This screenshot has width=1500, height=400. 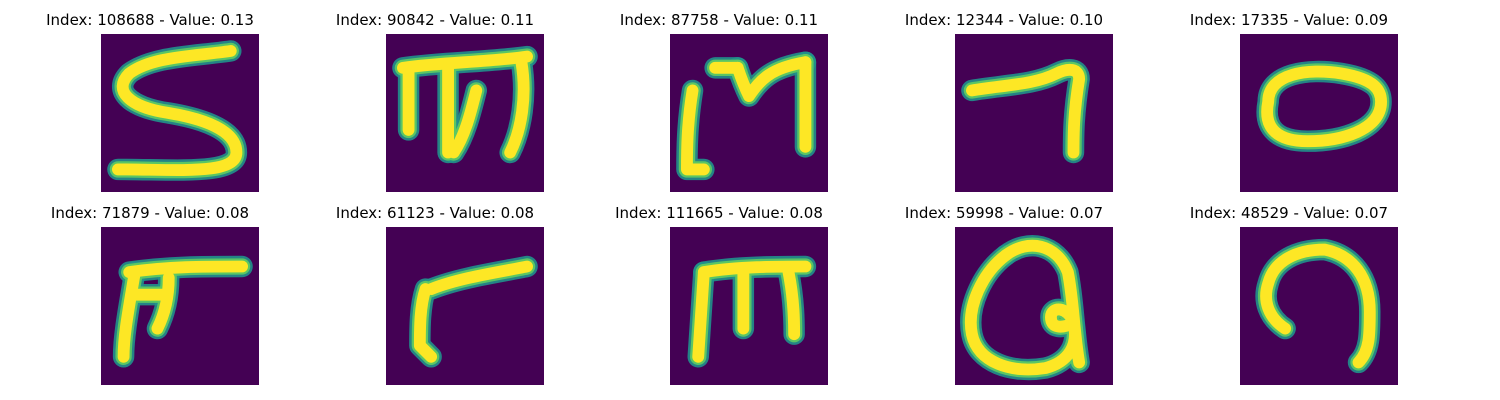 What do you see at coordinates (180, 306) in the screenshot?
I see `glyph-image-F` at bounding box center [180, 306].